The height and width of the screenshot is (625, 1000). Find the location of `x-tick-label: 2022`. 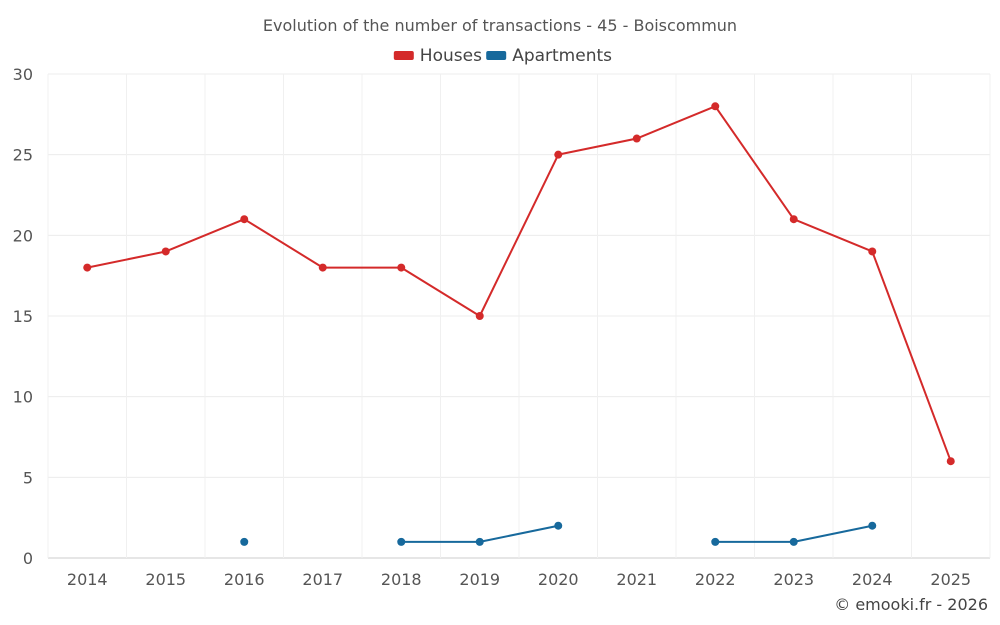

x-tick-label: 2022 is located at coordinates (715, 579).